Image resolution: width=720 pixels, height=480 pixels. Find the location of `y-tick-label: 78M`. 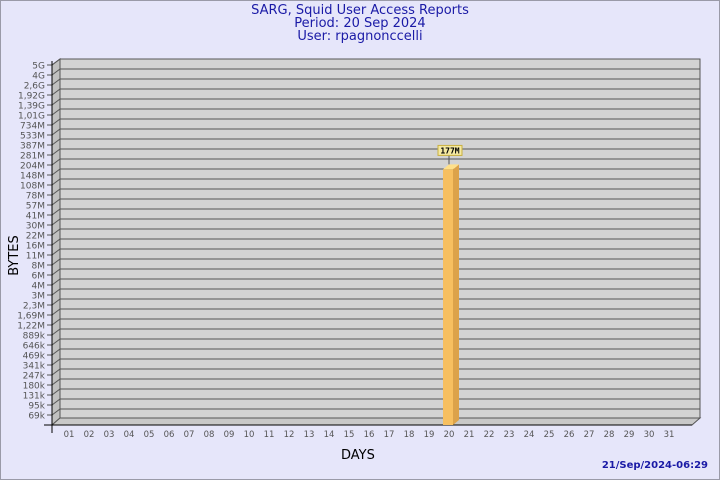

y-tick-label: 78M is located at coordinates (35, 197).